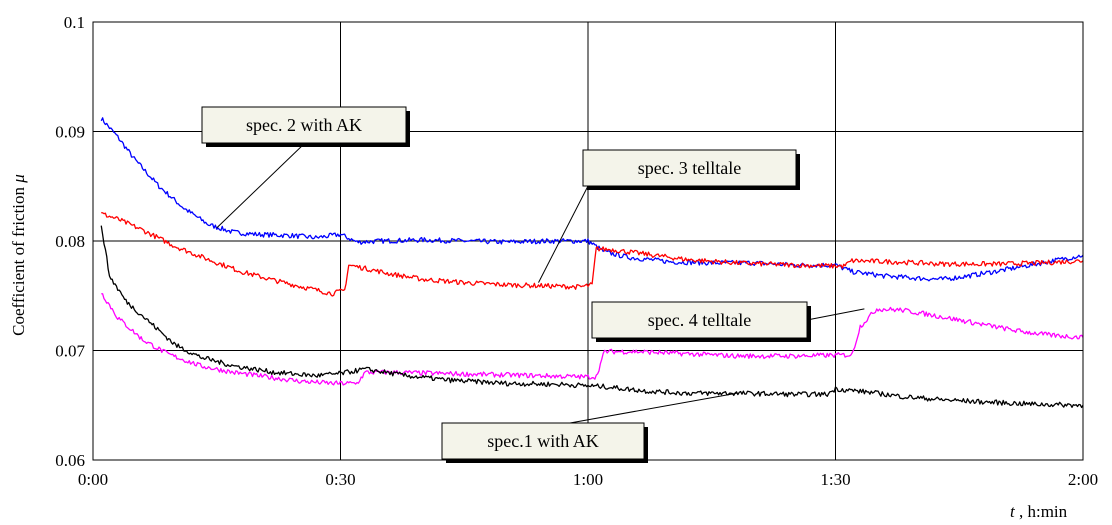 The image size is (1112, 525). What do you see at coordinates (18, 179) in the screenshot?
I see `y-axis-symbol: μ` at bounding box center [18, 179].